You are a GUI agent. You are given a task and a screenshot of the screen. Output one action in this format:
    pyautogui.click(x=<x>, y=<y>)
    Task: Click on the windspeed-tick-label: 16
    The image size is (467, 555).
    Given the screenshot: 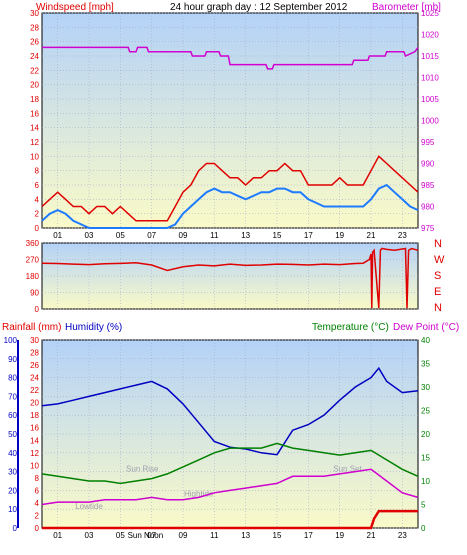 What is the action you would take?
    pyautogui.click(x=34, y=113)
    